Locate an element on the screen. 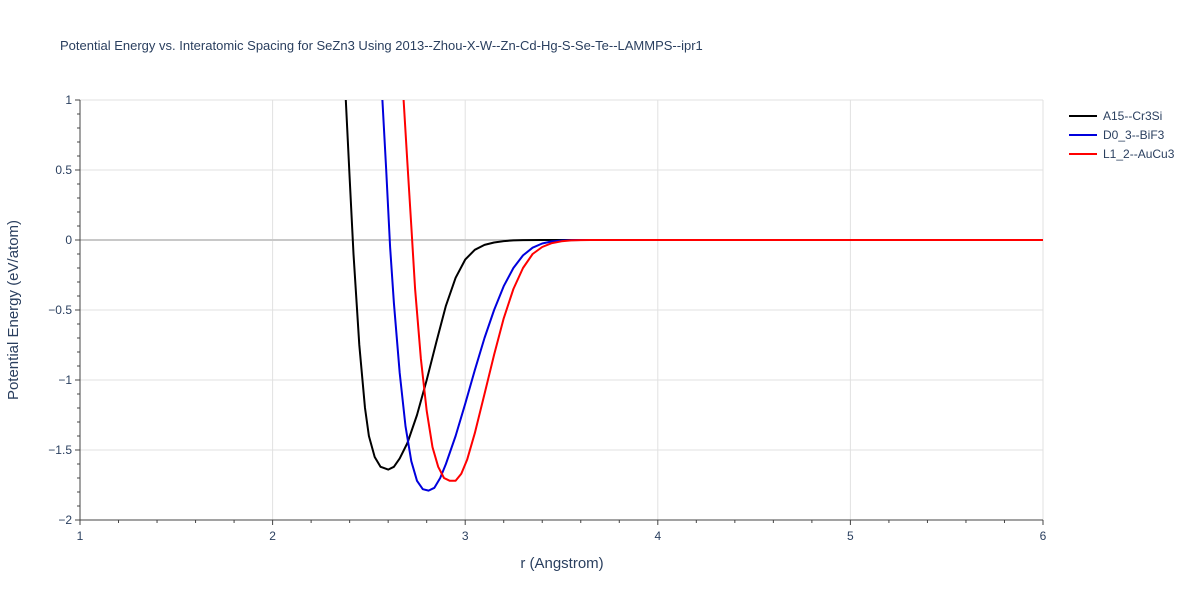 The image size is (1200, 600). legend-label: D0_3--BiF3 is located at coordinates (1134, 135).